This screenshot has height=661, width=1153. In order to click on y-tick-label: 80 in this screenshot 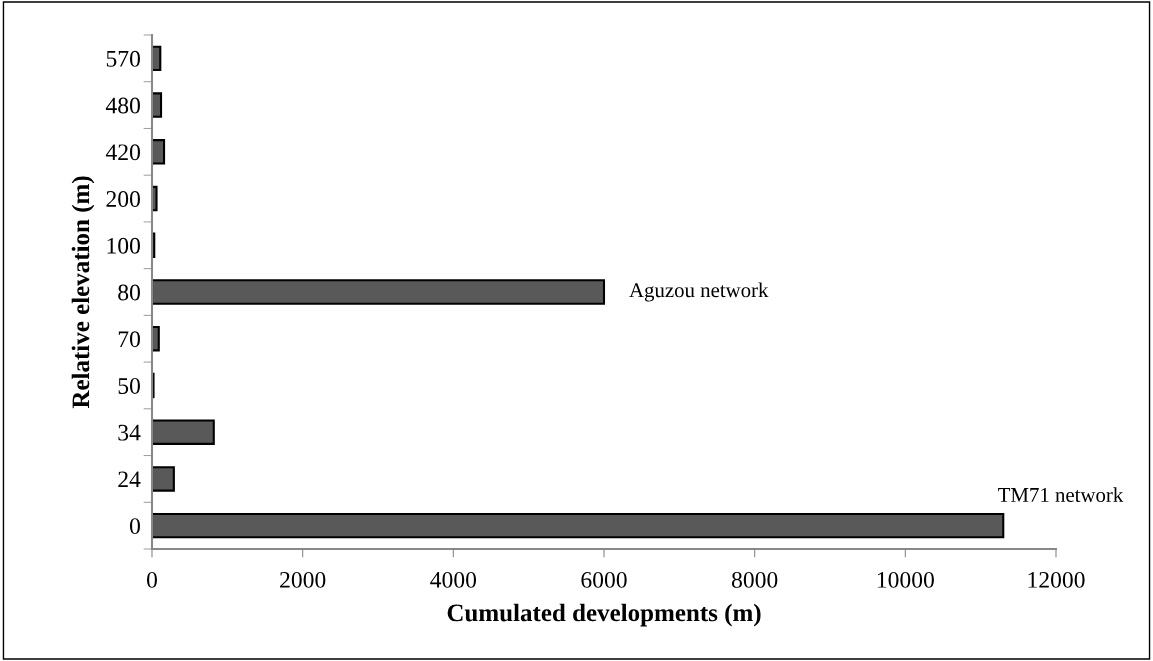, I will do `click(129, 292)`.